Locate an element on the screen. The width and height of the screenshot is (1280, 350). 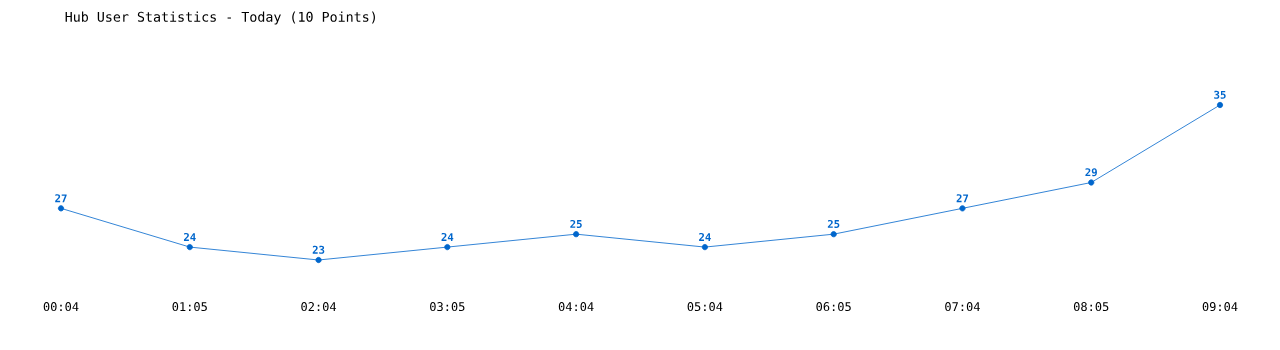
x-tick-label: 00:04 is located at coordinates (61, 307).